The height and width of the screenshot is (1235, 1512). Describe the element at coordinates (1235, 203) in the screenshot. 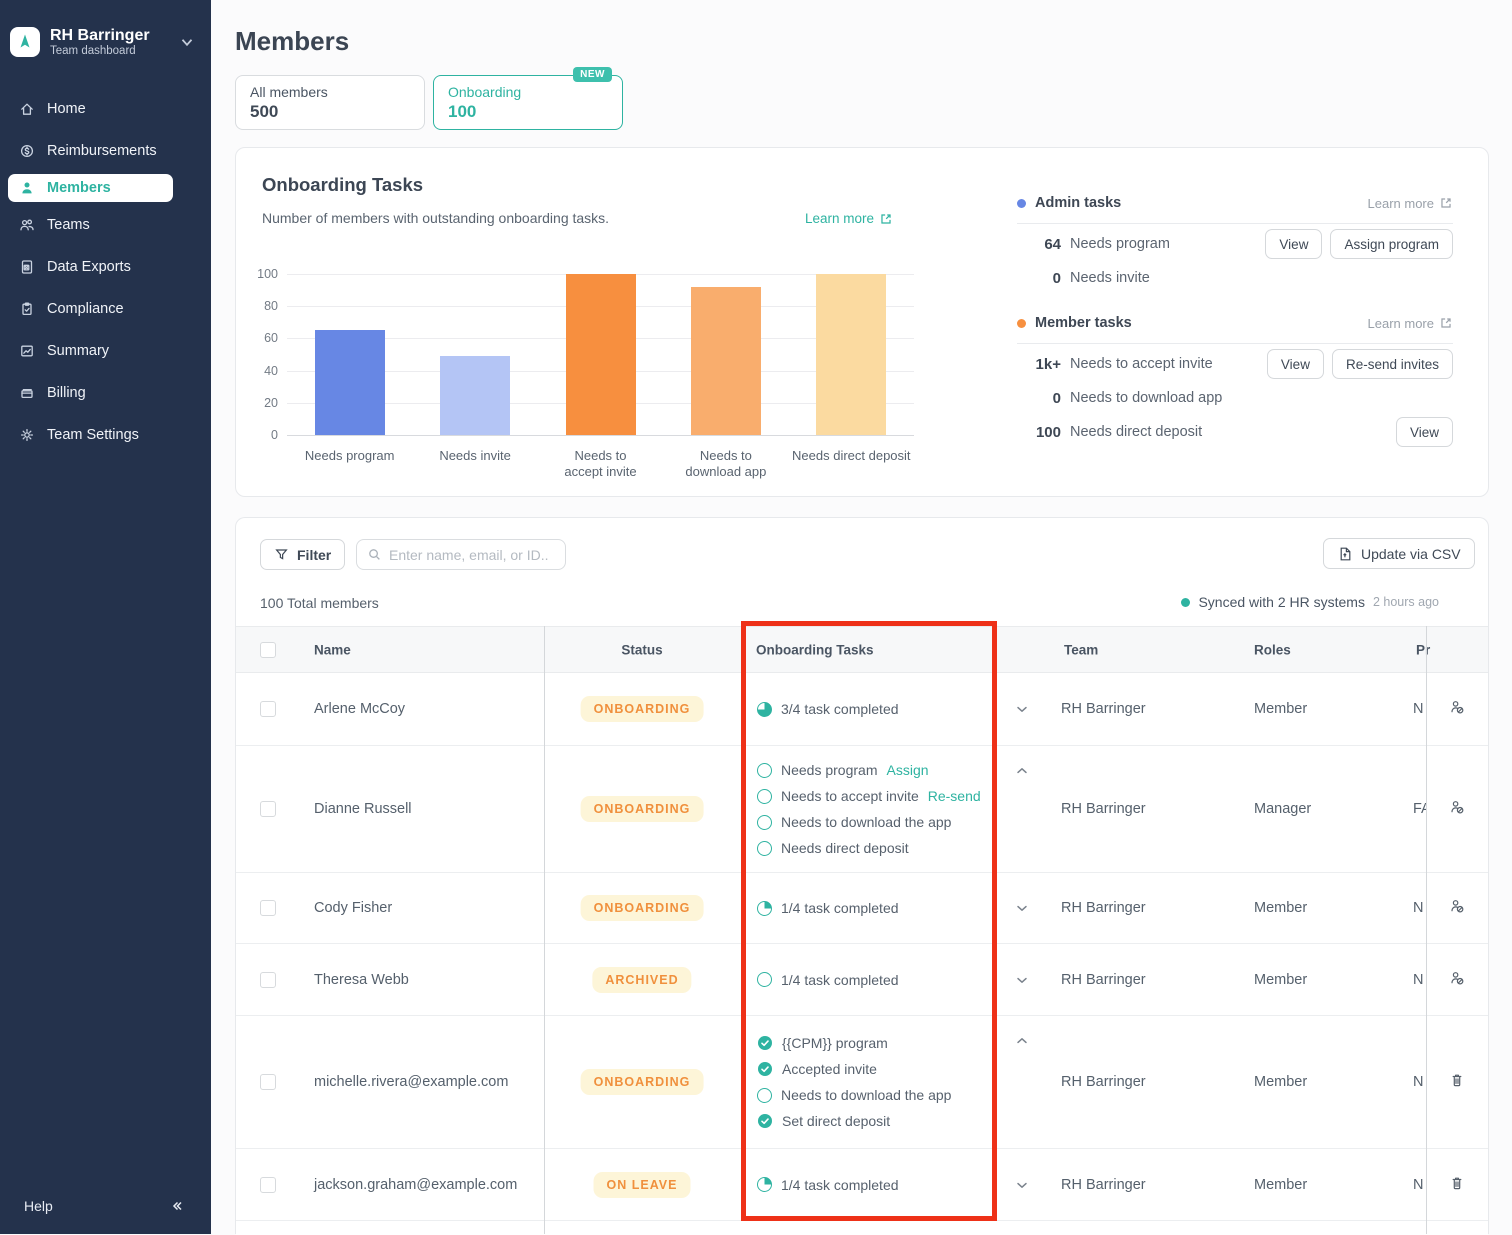

I see `admin-tasks-header: Admin tasks Learn more` at that location.